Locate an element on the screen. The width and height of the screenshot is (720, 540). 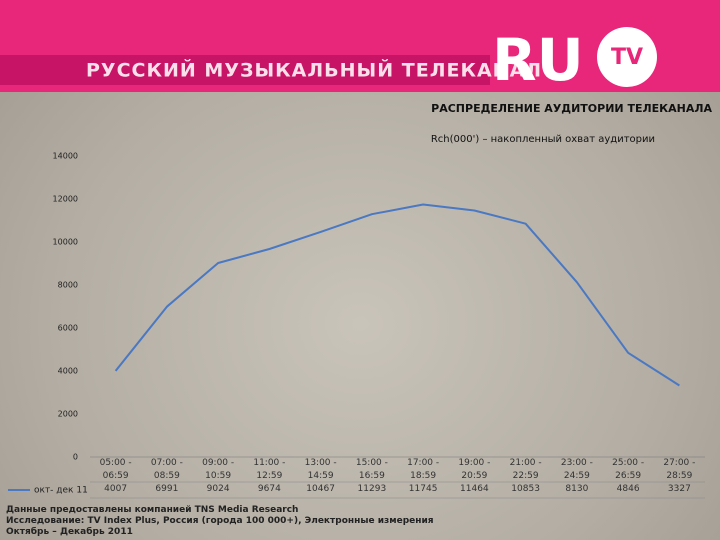
data-label: 10467 is located at coordinates (320, 489).